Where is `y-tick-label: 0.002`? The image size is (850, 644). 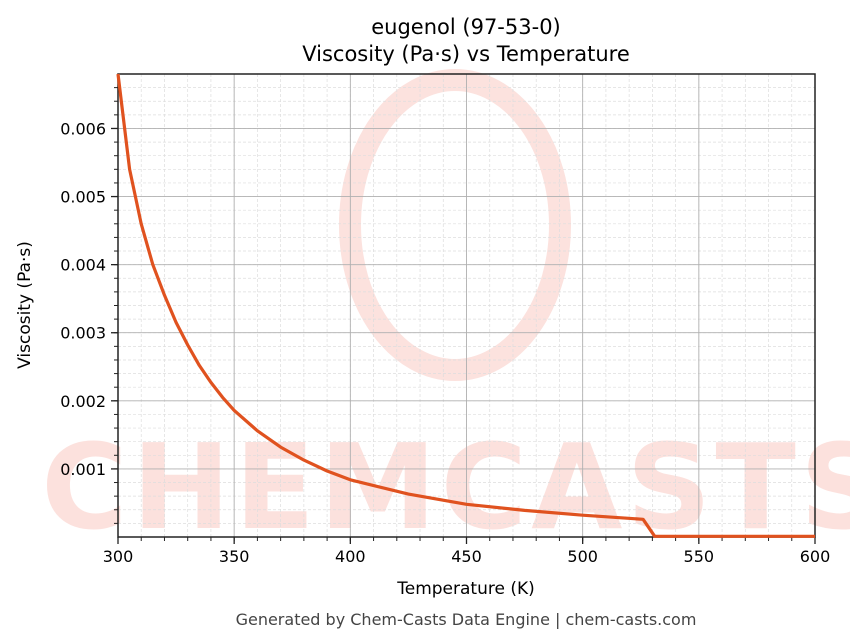
y-tick-label: 0.002 is located at coordinates (83, 401).